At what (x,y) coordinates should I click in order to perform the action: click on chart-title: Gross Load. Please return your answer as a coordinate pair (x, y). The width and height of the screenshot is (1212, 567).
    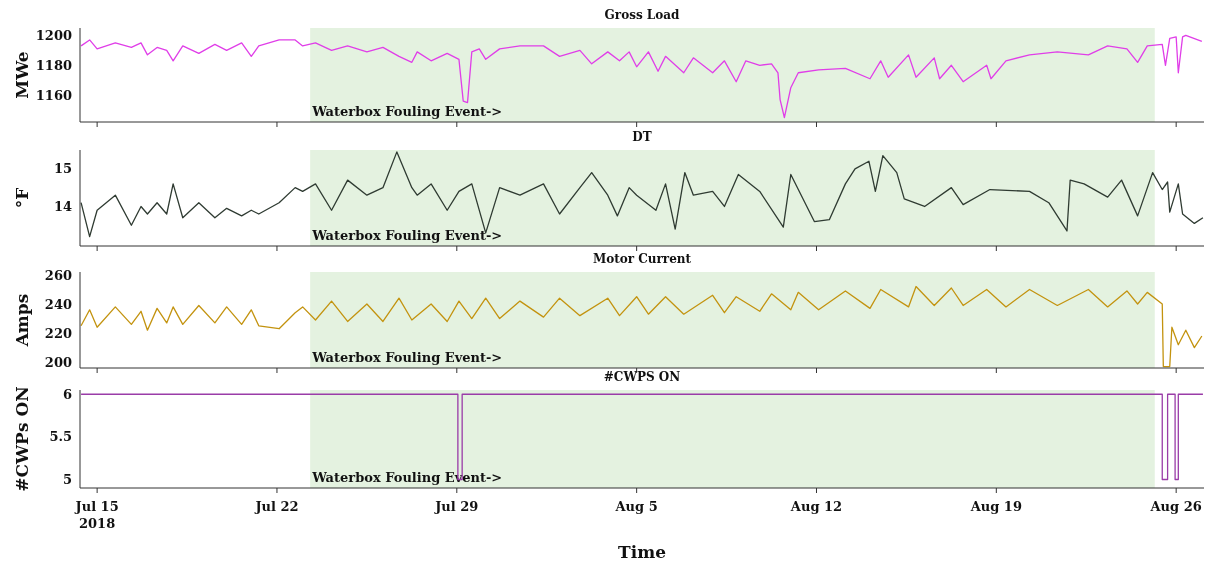
    Looking at the image, I should click on (642, 15).